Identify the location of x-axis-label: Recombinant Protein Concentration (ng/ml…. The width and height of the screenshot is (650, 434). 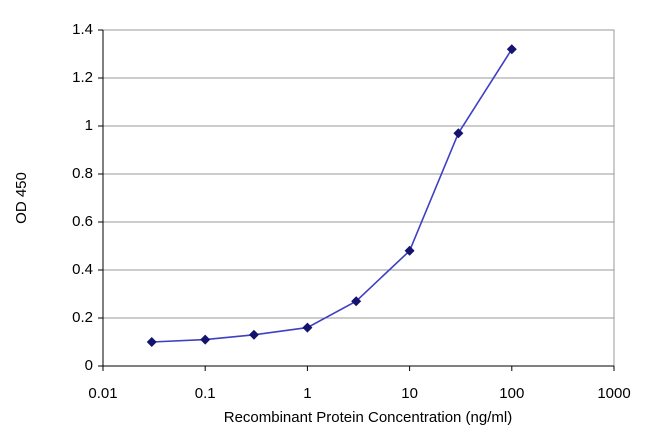
(368, 417).